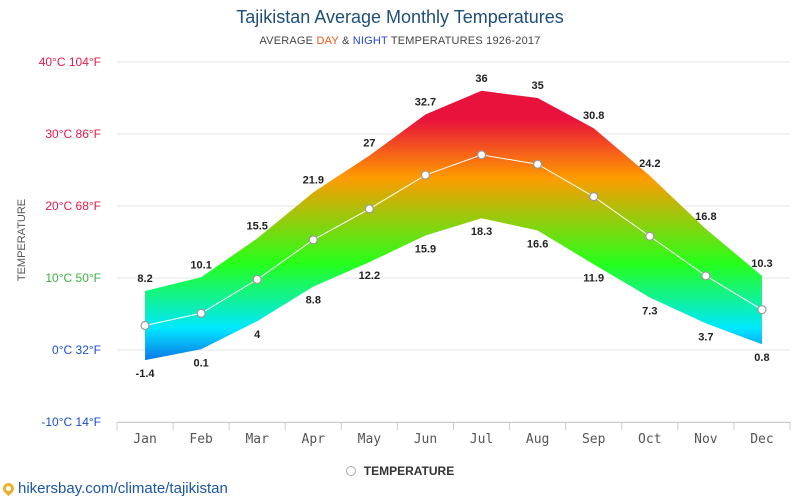  What do you see at coordinates (425, 439) in the screenshot?
I see `x-tick-label: Jun` at bounding box center [425, 439].